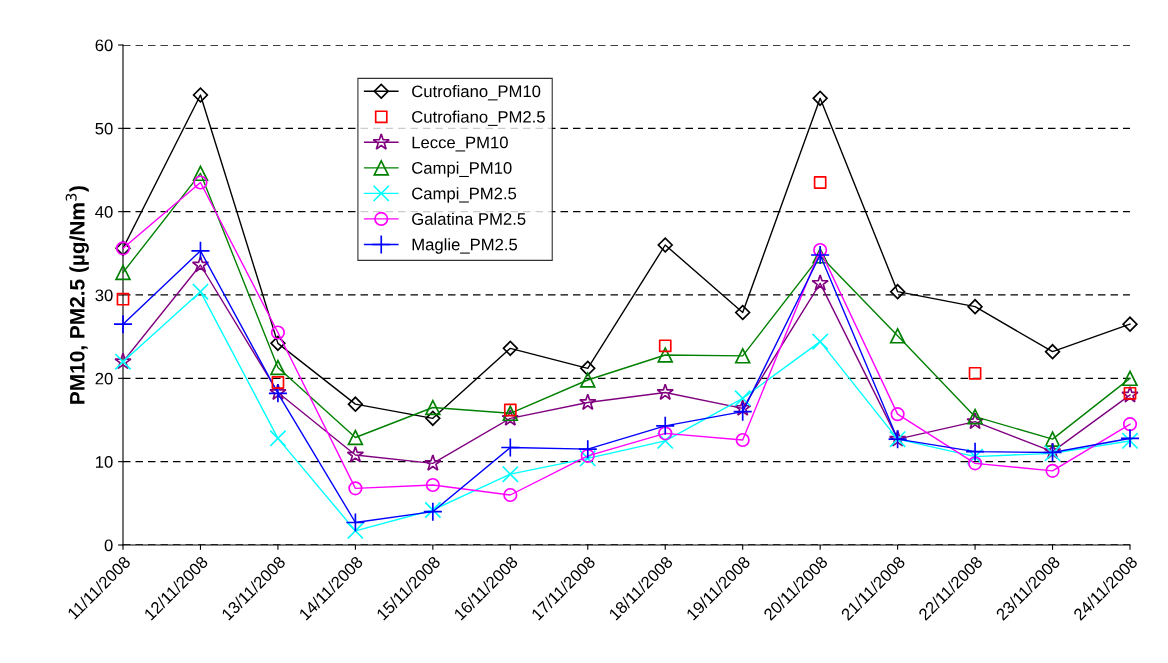  What do you see at coordinates (77, 295) in the screenshot?
I see `y-axis-title: PM10, PM2.5 (µg/Nm$^{3}$)` at bounding box center [77, 295].